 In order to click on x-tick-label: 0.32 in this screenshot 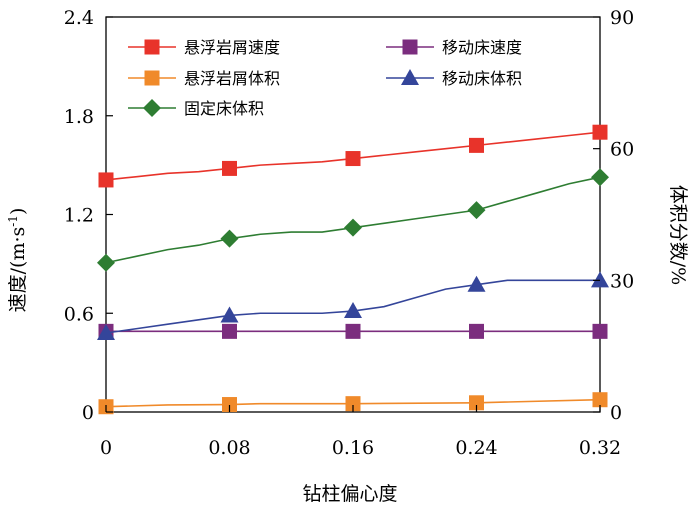, I will do `click(600, 448)`.